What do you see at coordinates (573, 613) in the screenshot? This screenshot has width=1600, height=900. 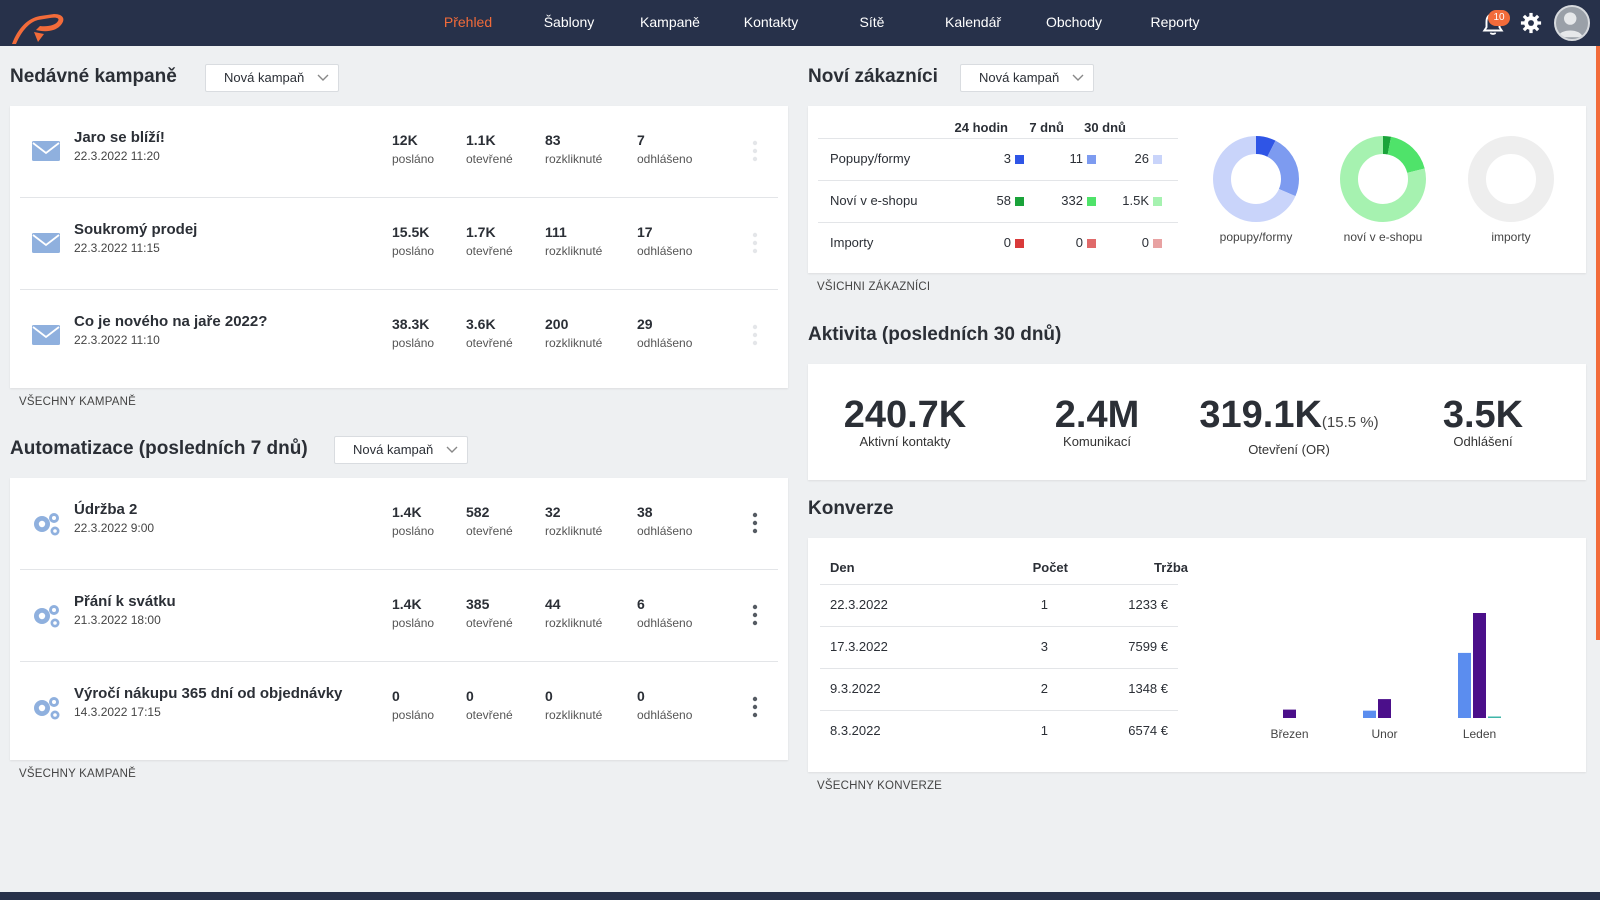 I see `stat-clicked: 44 rozkliknuté` at bounding box center [573, 613].